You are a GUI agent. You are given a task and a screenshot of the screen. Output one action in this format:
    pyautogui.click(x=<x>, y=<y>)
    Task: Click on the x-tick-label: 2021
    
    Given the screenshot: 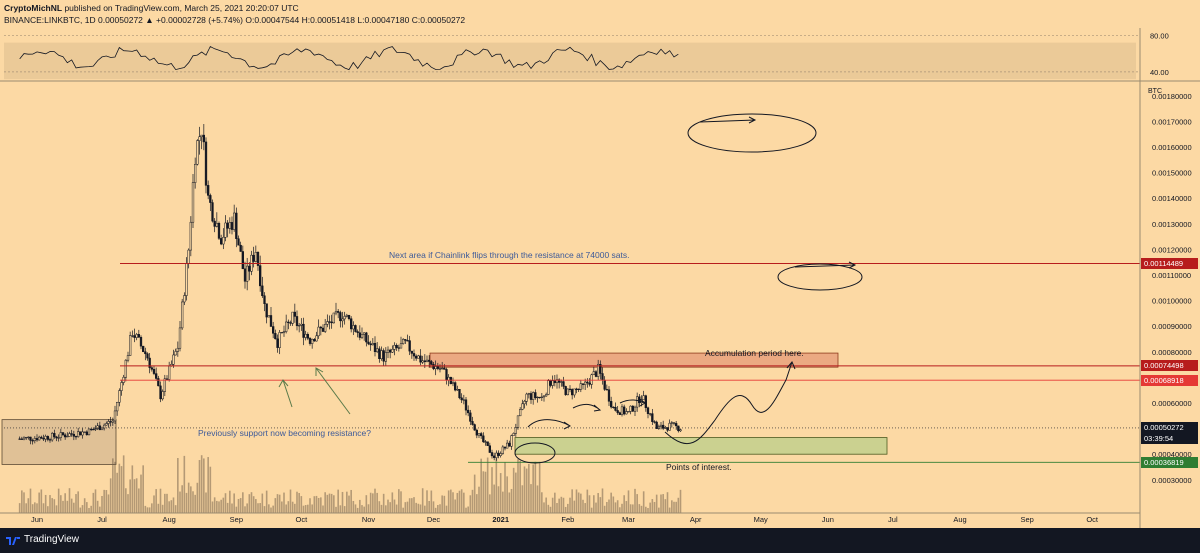 What is the action you would take?
    pyautogui.click(x=500, y=519)
    